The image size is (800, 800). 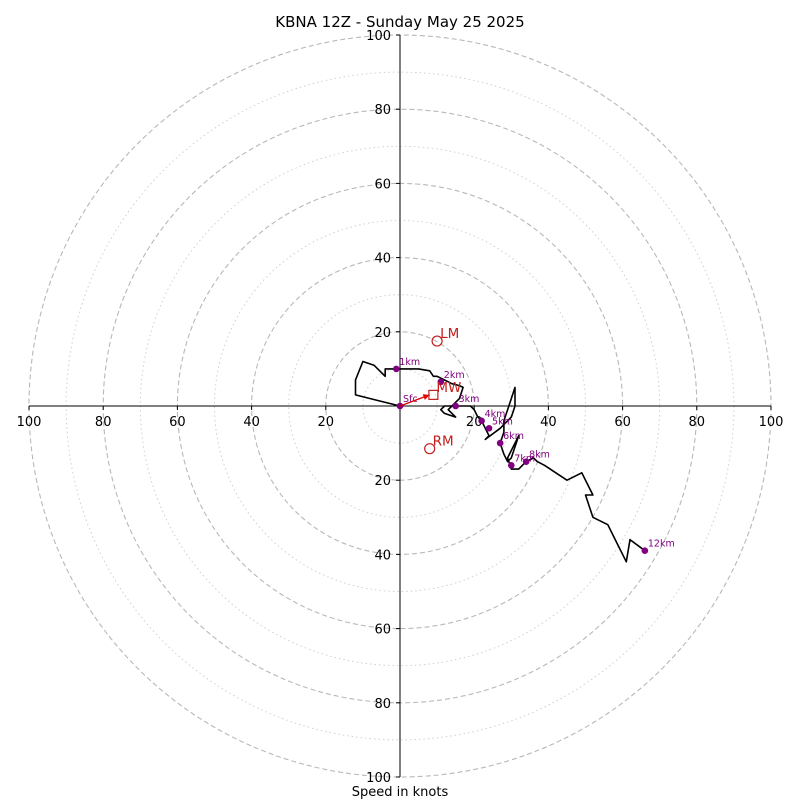 What do you see at coordinates (495, 414) in the screenshot?
I see `height-marker-label: 4km` at bounding box center [495, 414].